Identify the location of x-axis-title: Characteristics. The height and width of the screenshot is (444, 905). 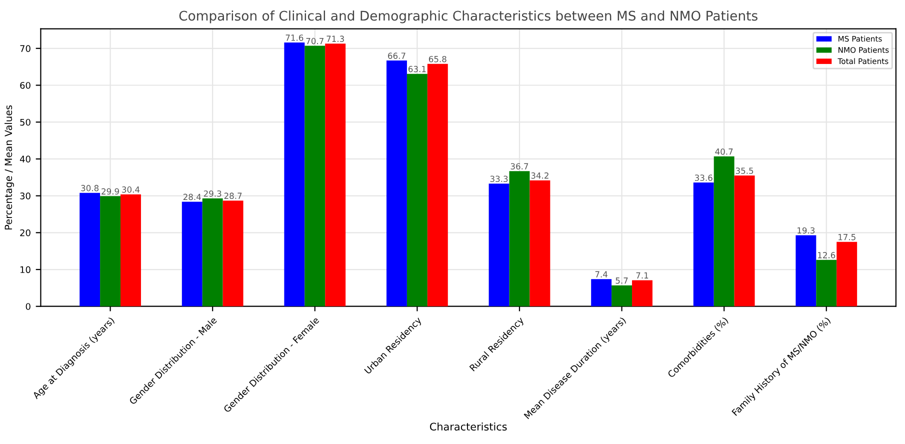
(468, 426).